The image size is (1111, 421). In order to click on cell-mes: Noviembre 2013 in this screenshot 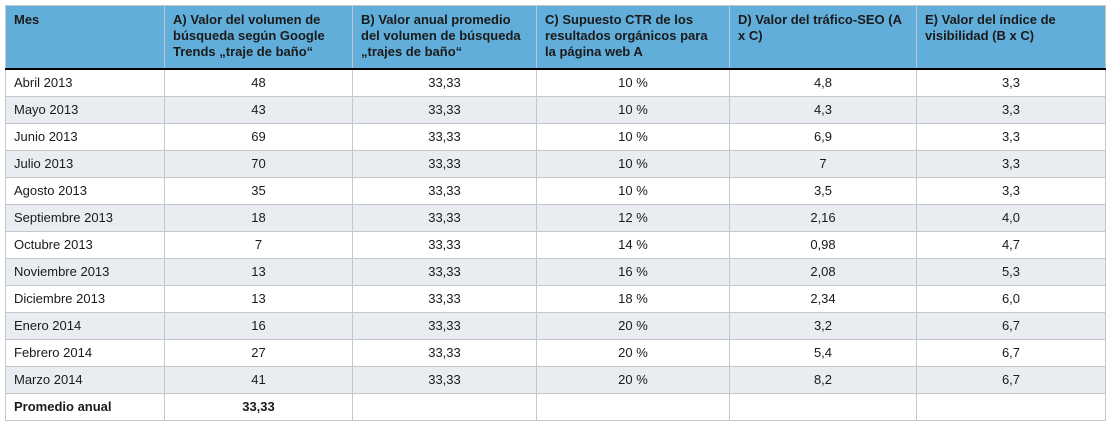, I will do `click(85, 271)`.